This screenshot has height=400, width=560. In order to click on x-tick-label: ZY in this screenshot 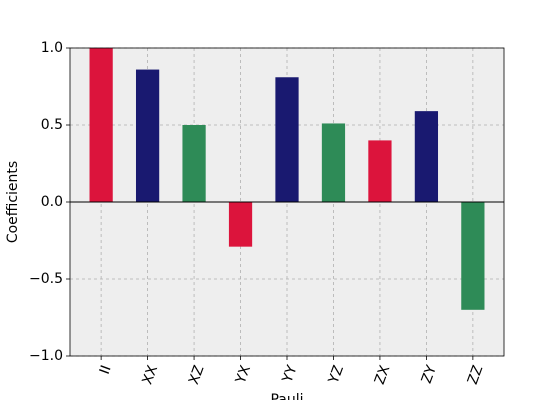, I will do `click(429, 374)`.